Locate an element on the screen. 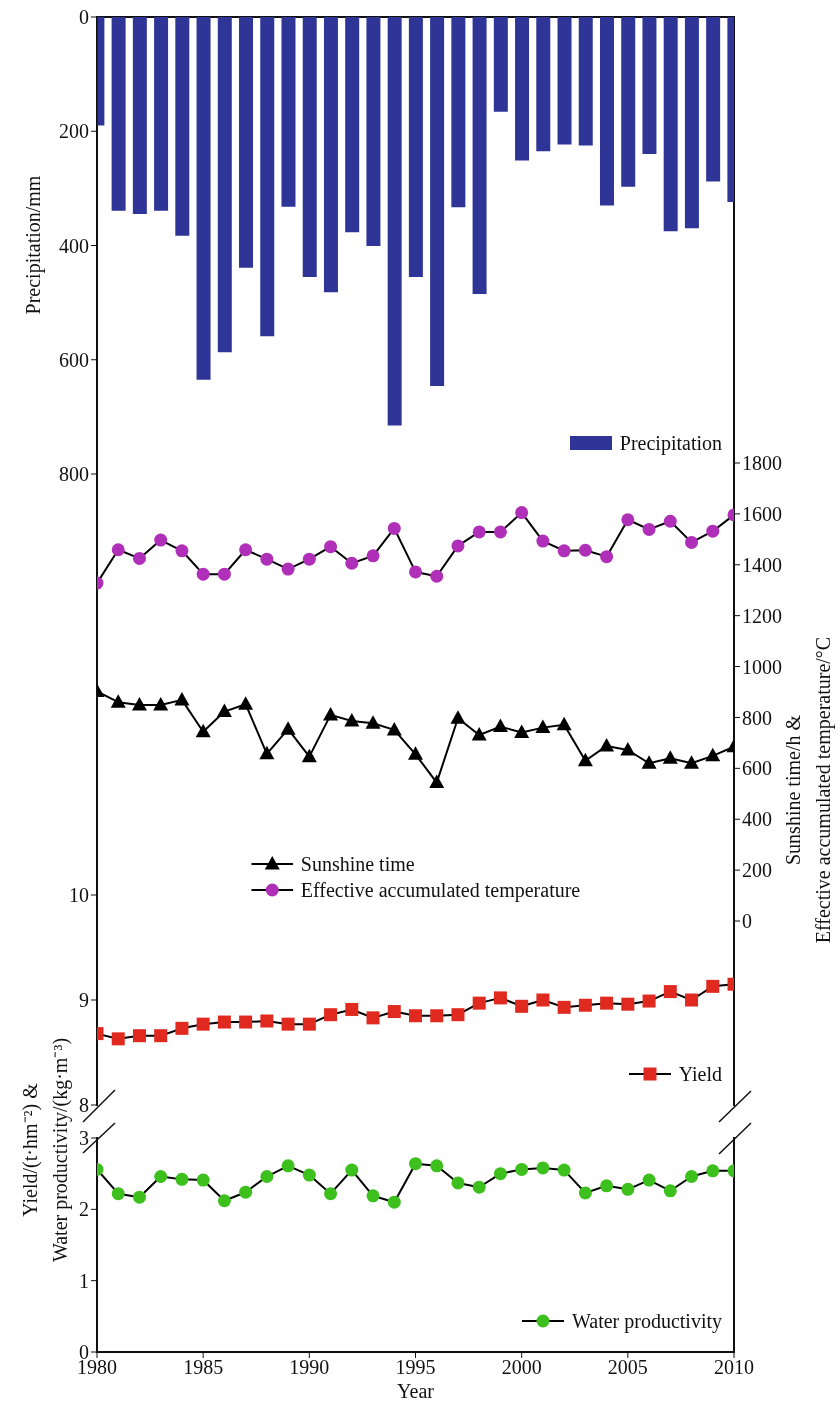  y2-tick-label: 1800 is located at coordinates (762, 463).